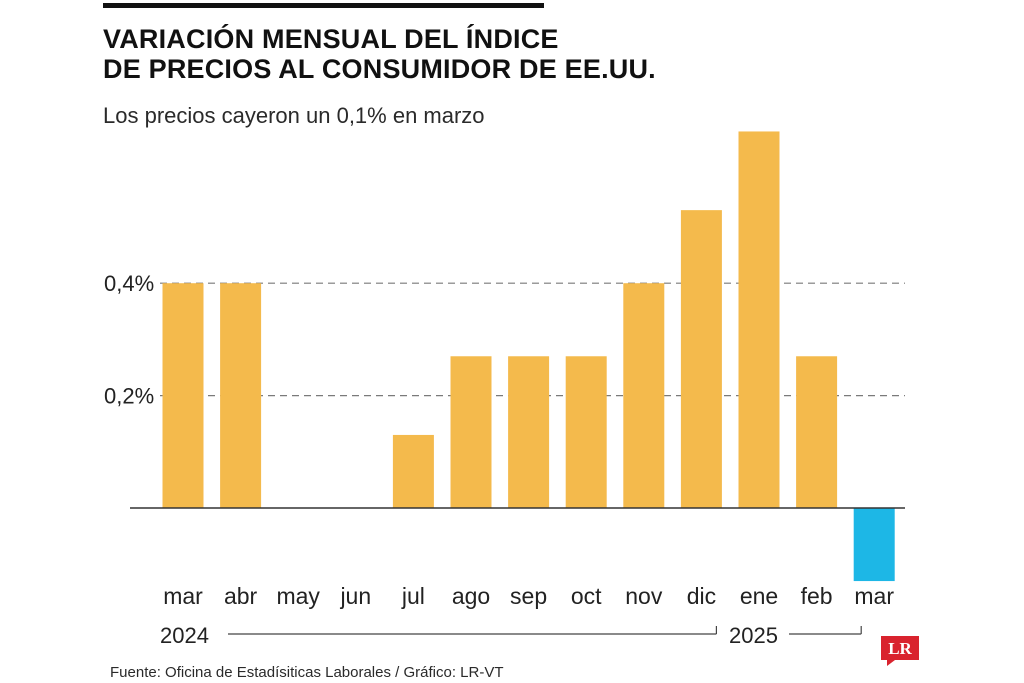 This screenshot has width=1024, height=683. I want to click on year-label-2024: 2024, so click(184, 635).